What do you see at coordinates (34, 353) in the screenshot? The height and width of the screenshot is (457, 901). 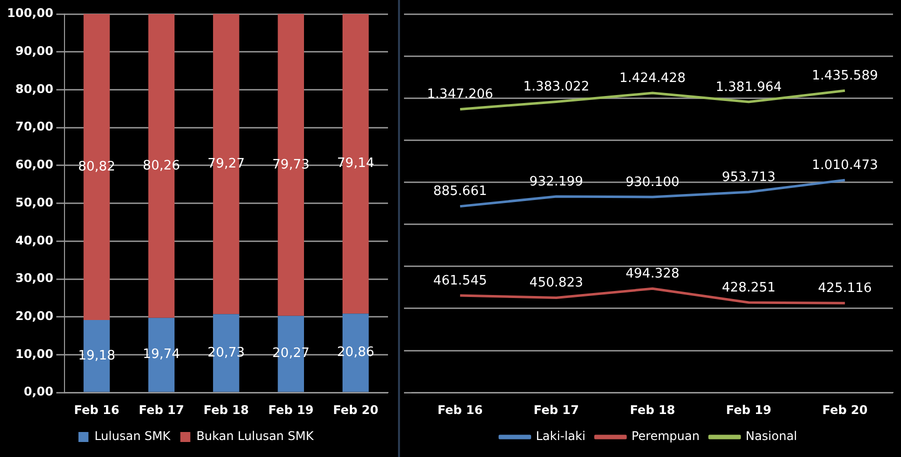 I see `y-tick-label: 10,00` at bounding box center [34, 353].